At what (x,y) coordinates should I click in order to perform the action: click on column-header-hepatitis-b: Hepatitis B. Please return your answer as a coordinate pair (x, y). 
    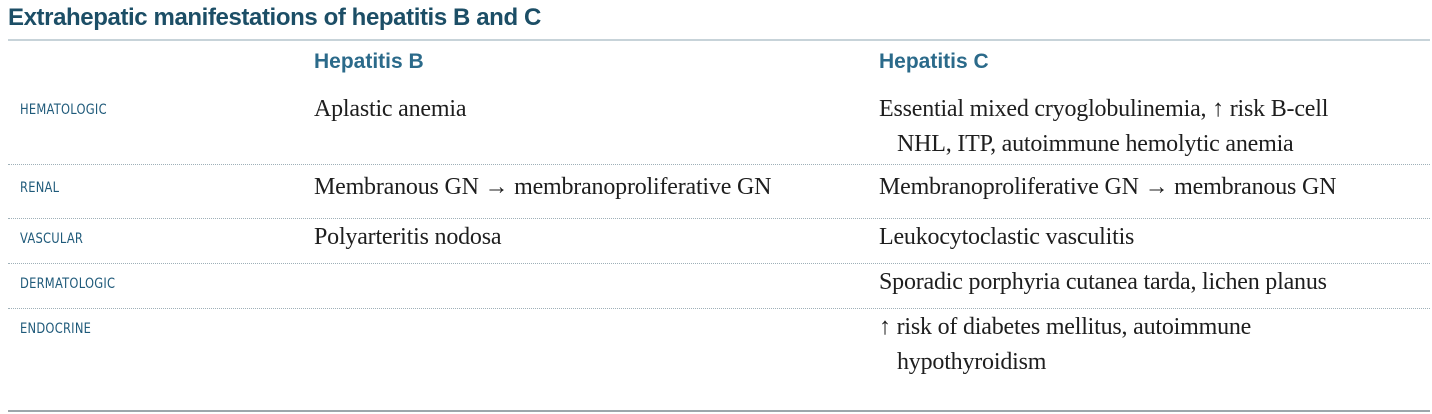
    Looking at the image, I should click on (369, 61).